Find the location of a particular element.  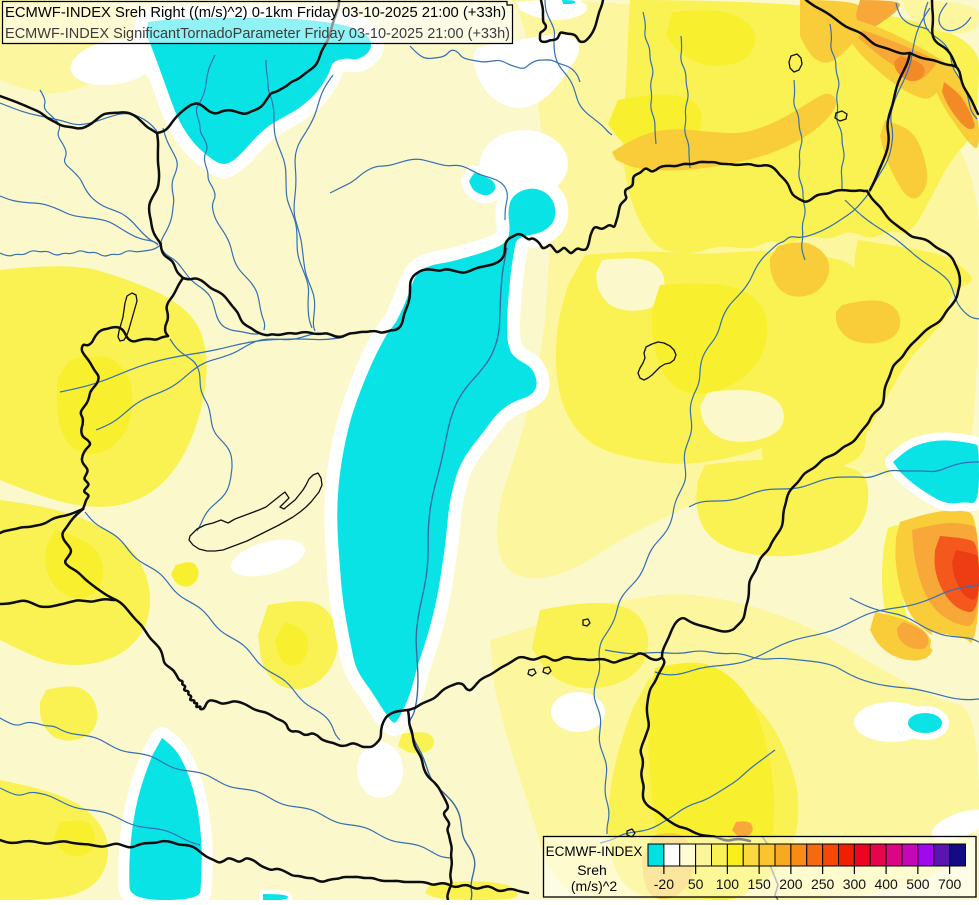

svg-text: Sreh is located at coordinates (592, 870).